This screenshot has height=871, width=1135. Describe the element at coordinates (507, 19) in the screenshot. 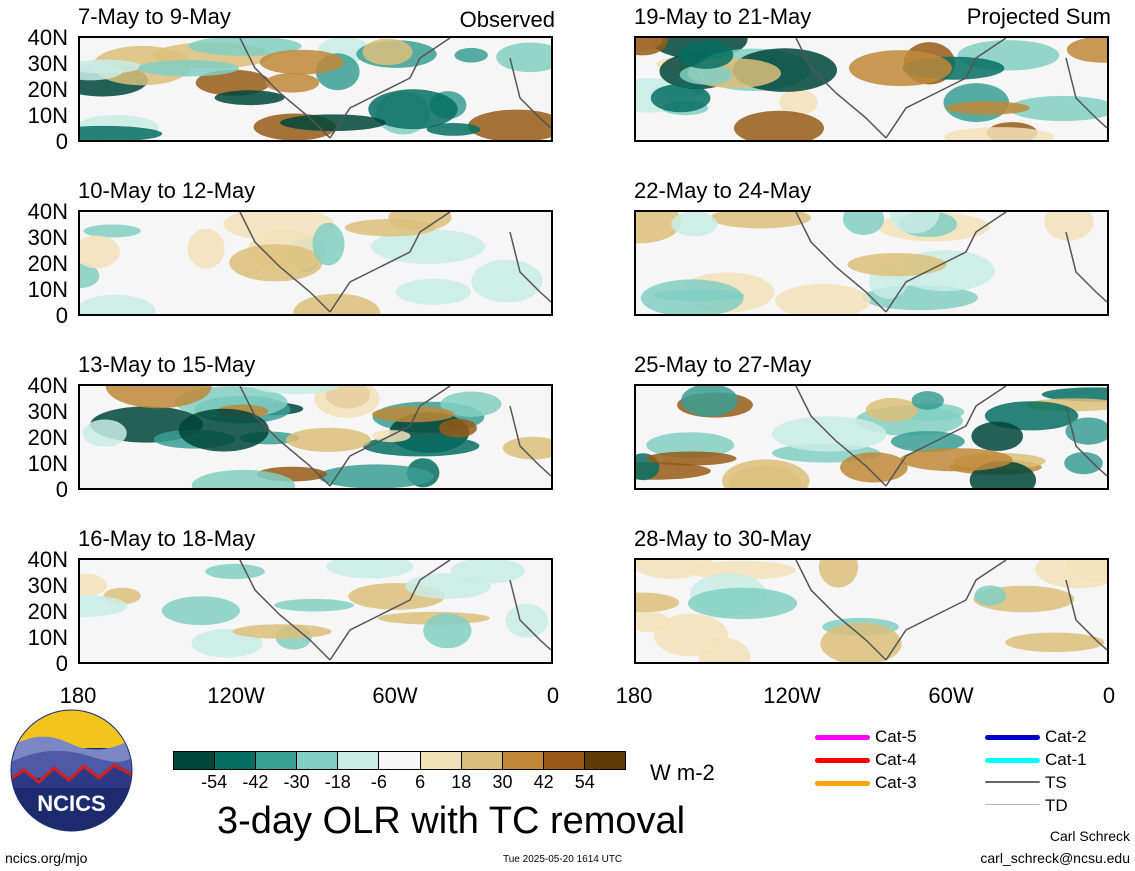

I see `observed-label: Observed` at that location.